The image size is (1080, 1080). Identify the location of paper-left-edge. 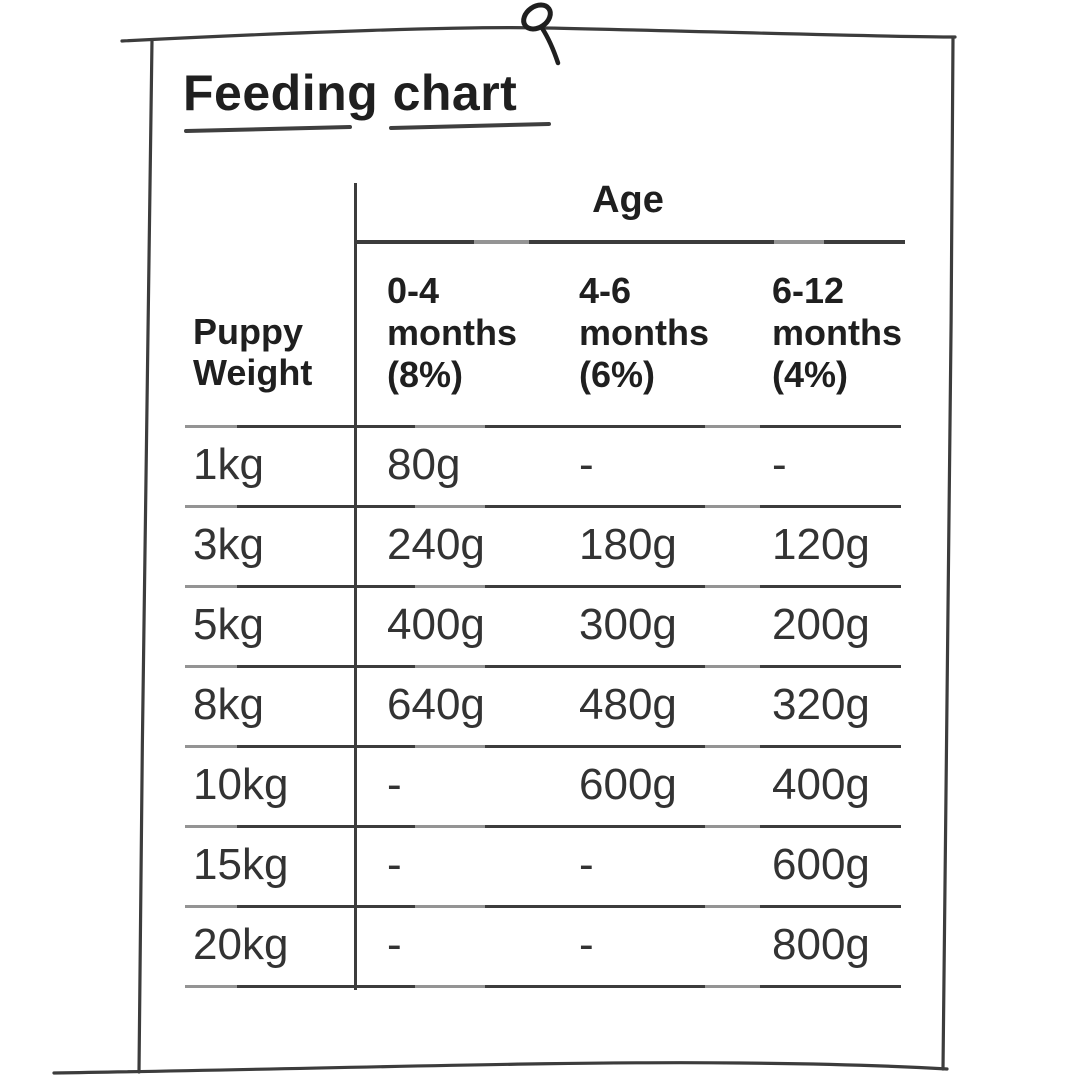
(145, 556).